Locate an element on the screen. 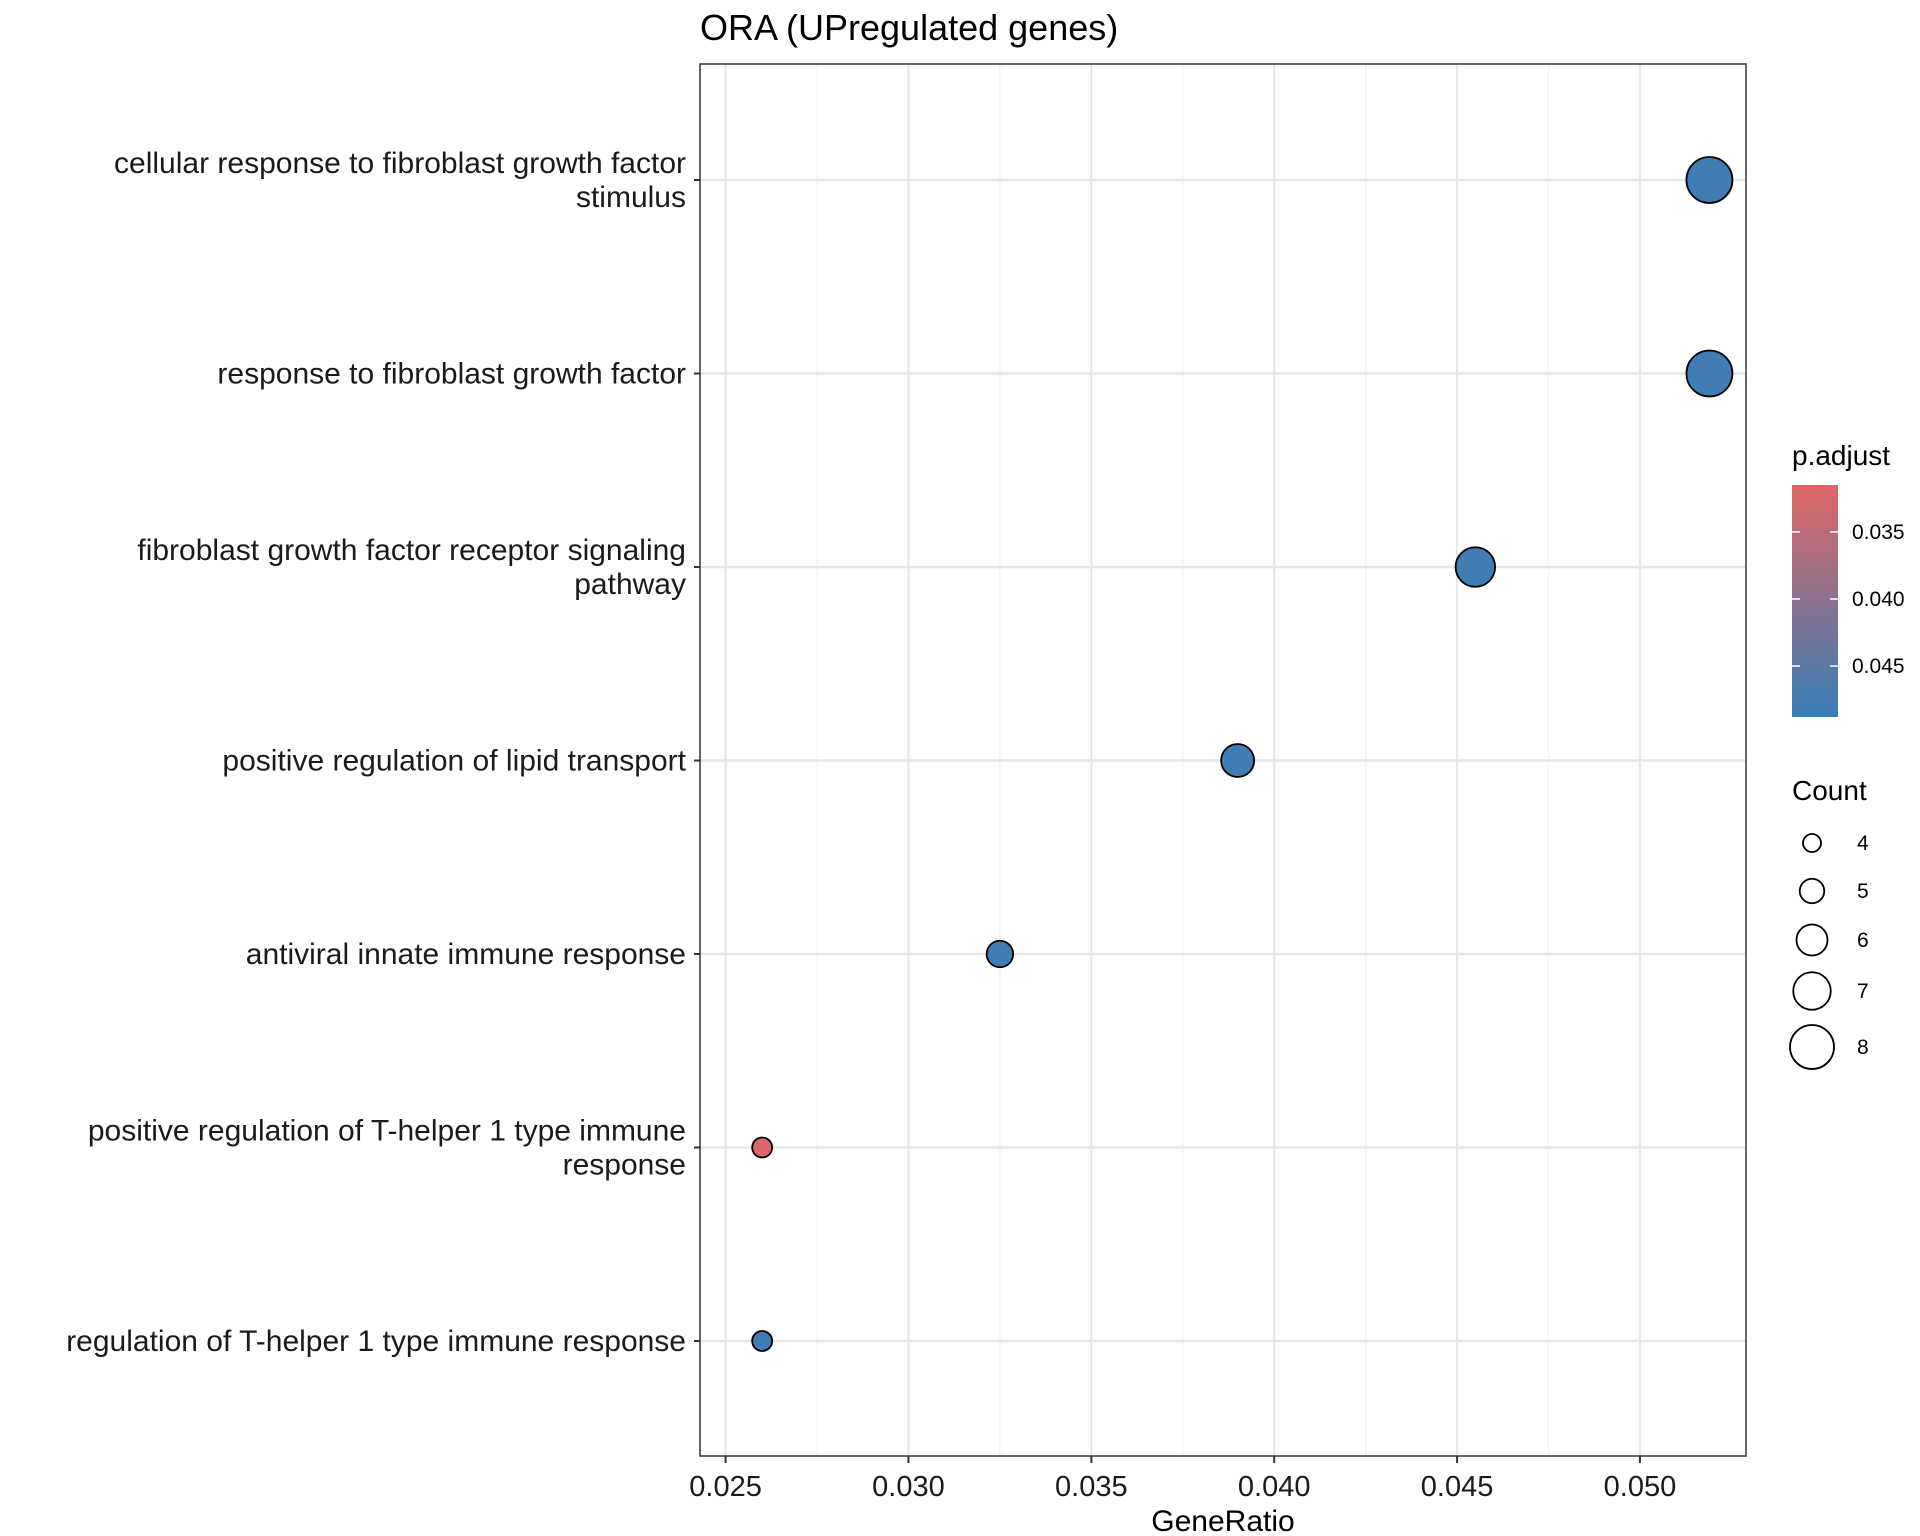 Image resolution: width=1920 pixels, height=1536 pixels. y-tick-label: positive regulation of lipid transport is located at coordinates (454, 761).